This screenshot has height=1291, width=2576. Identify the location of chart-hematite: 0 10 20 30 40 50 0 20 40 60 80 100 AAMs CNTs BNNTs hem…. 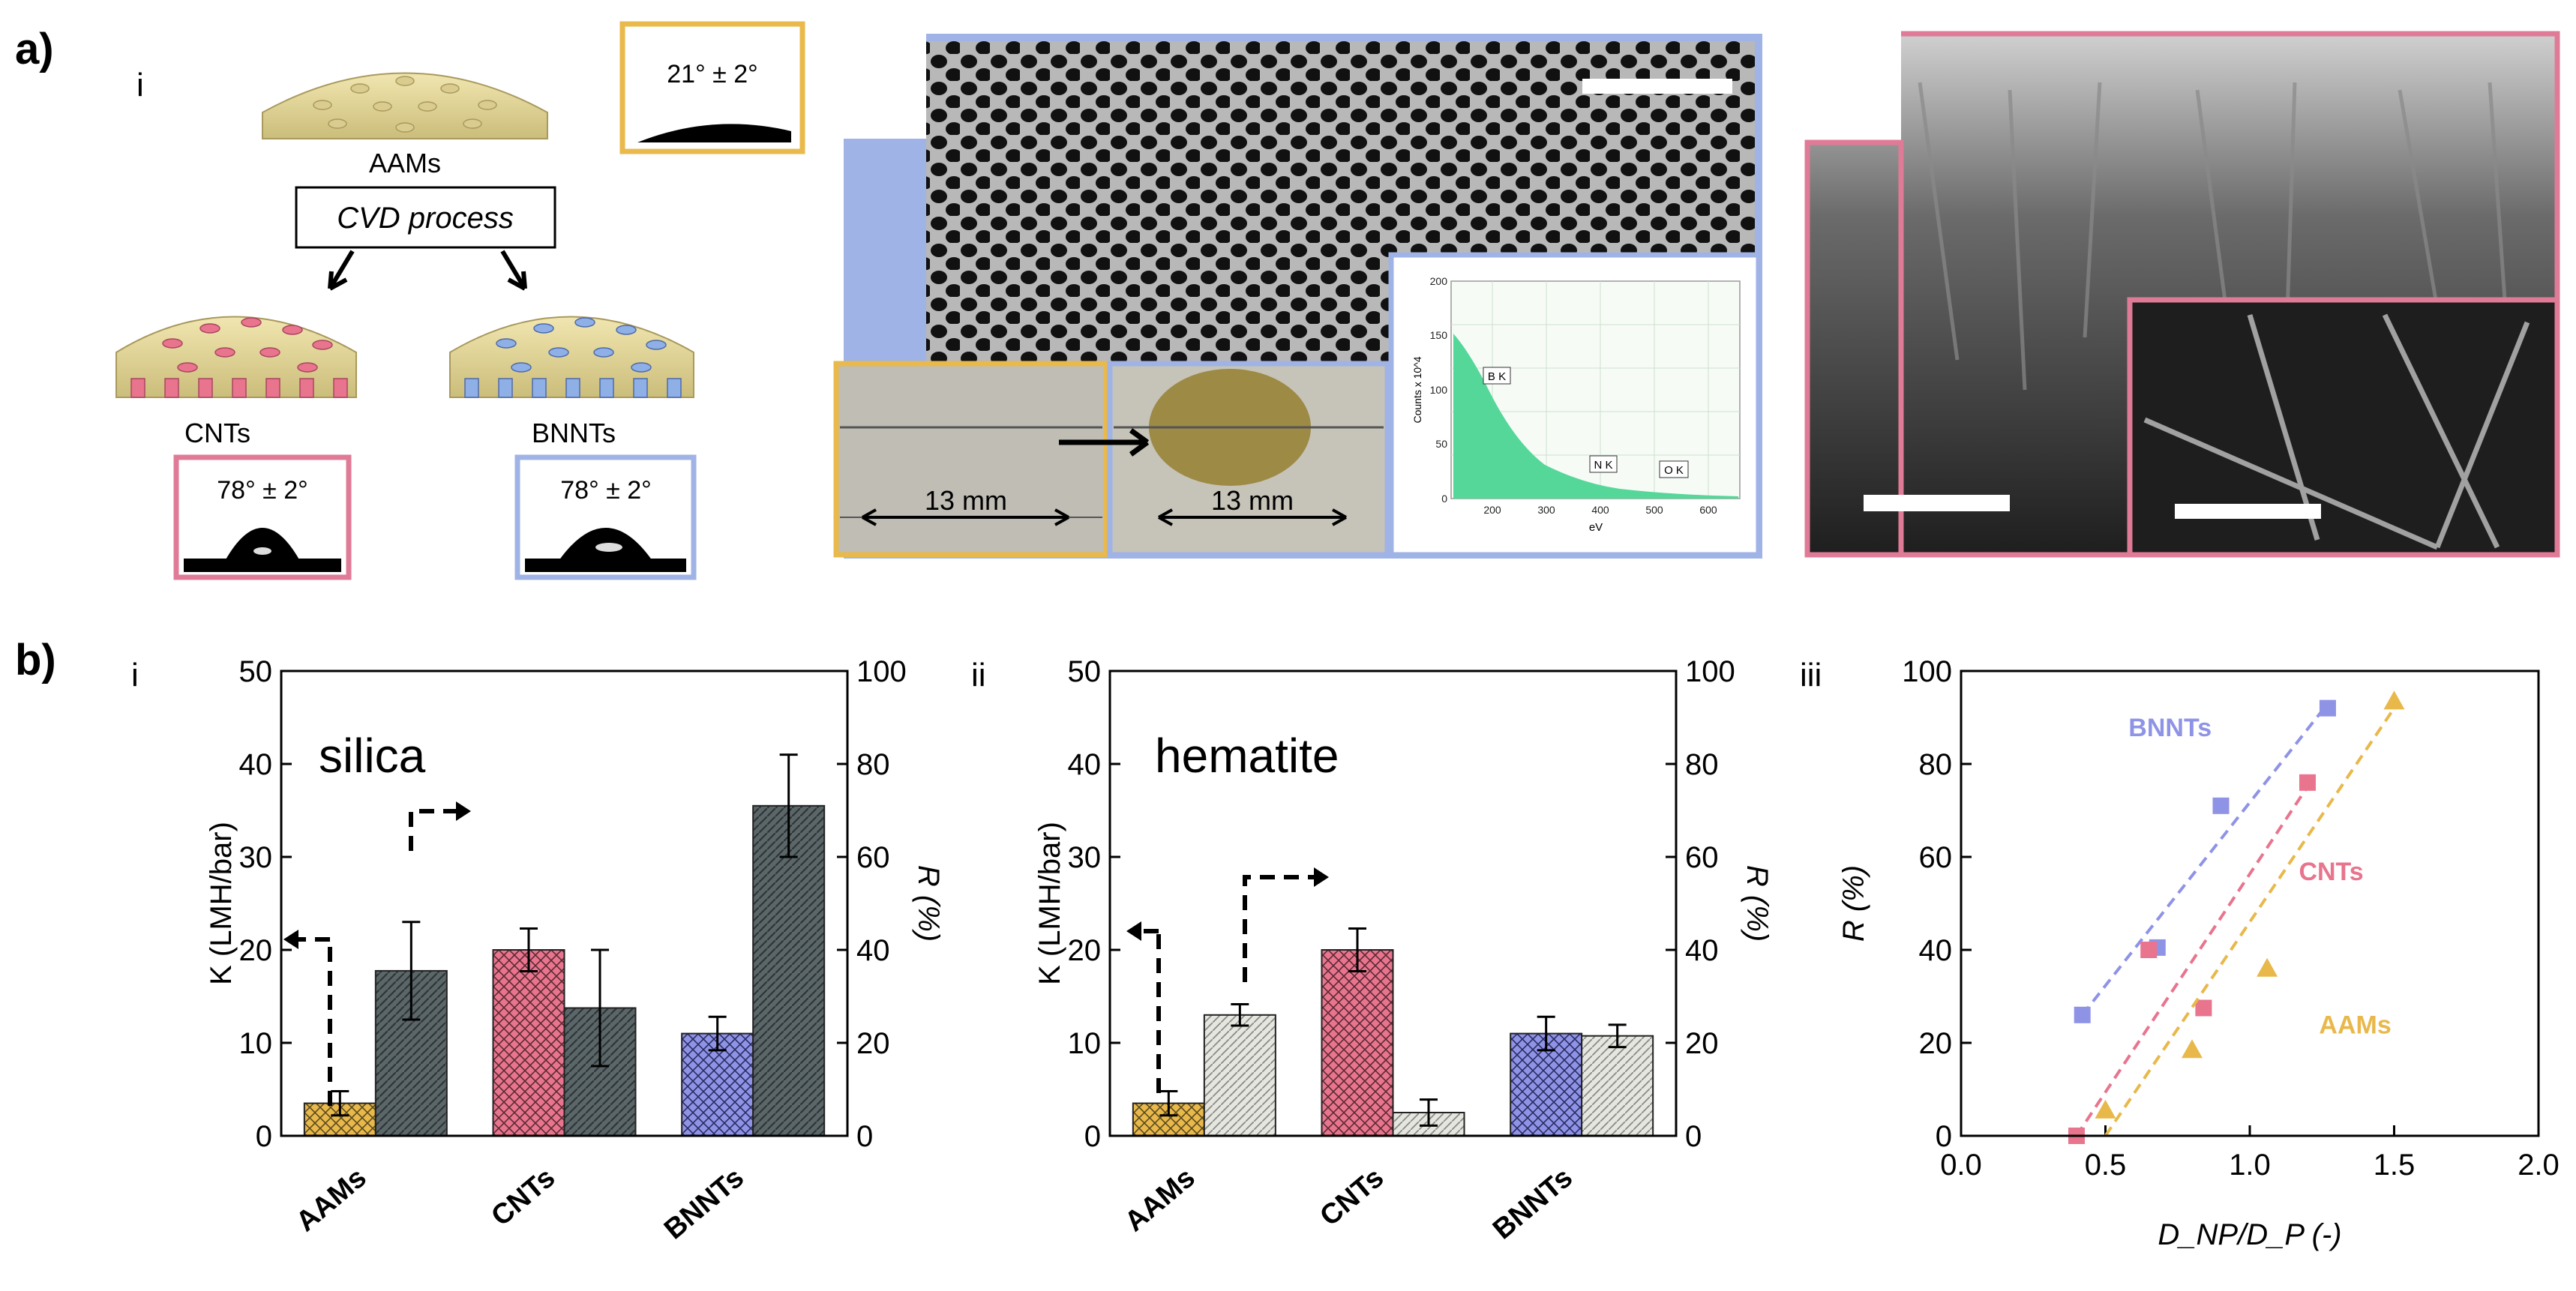
(1404, 950).